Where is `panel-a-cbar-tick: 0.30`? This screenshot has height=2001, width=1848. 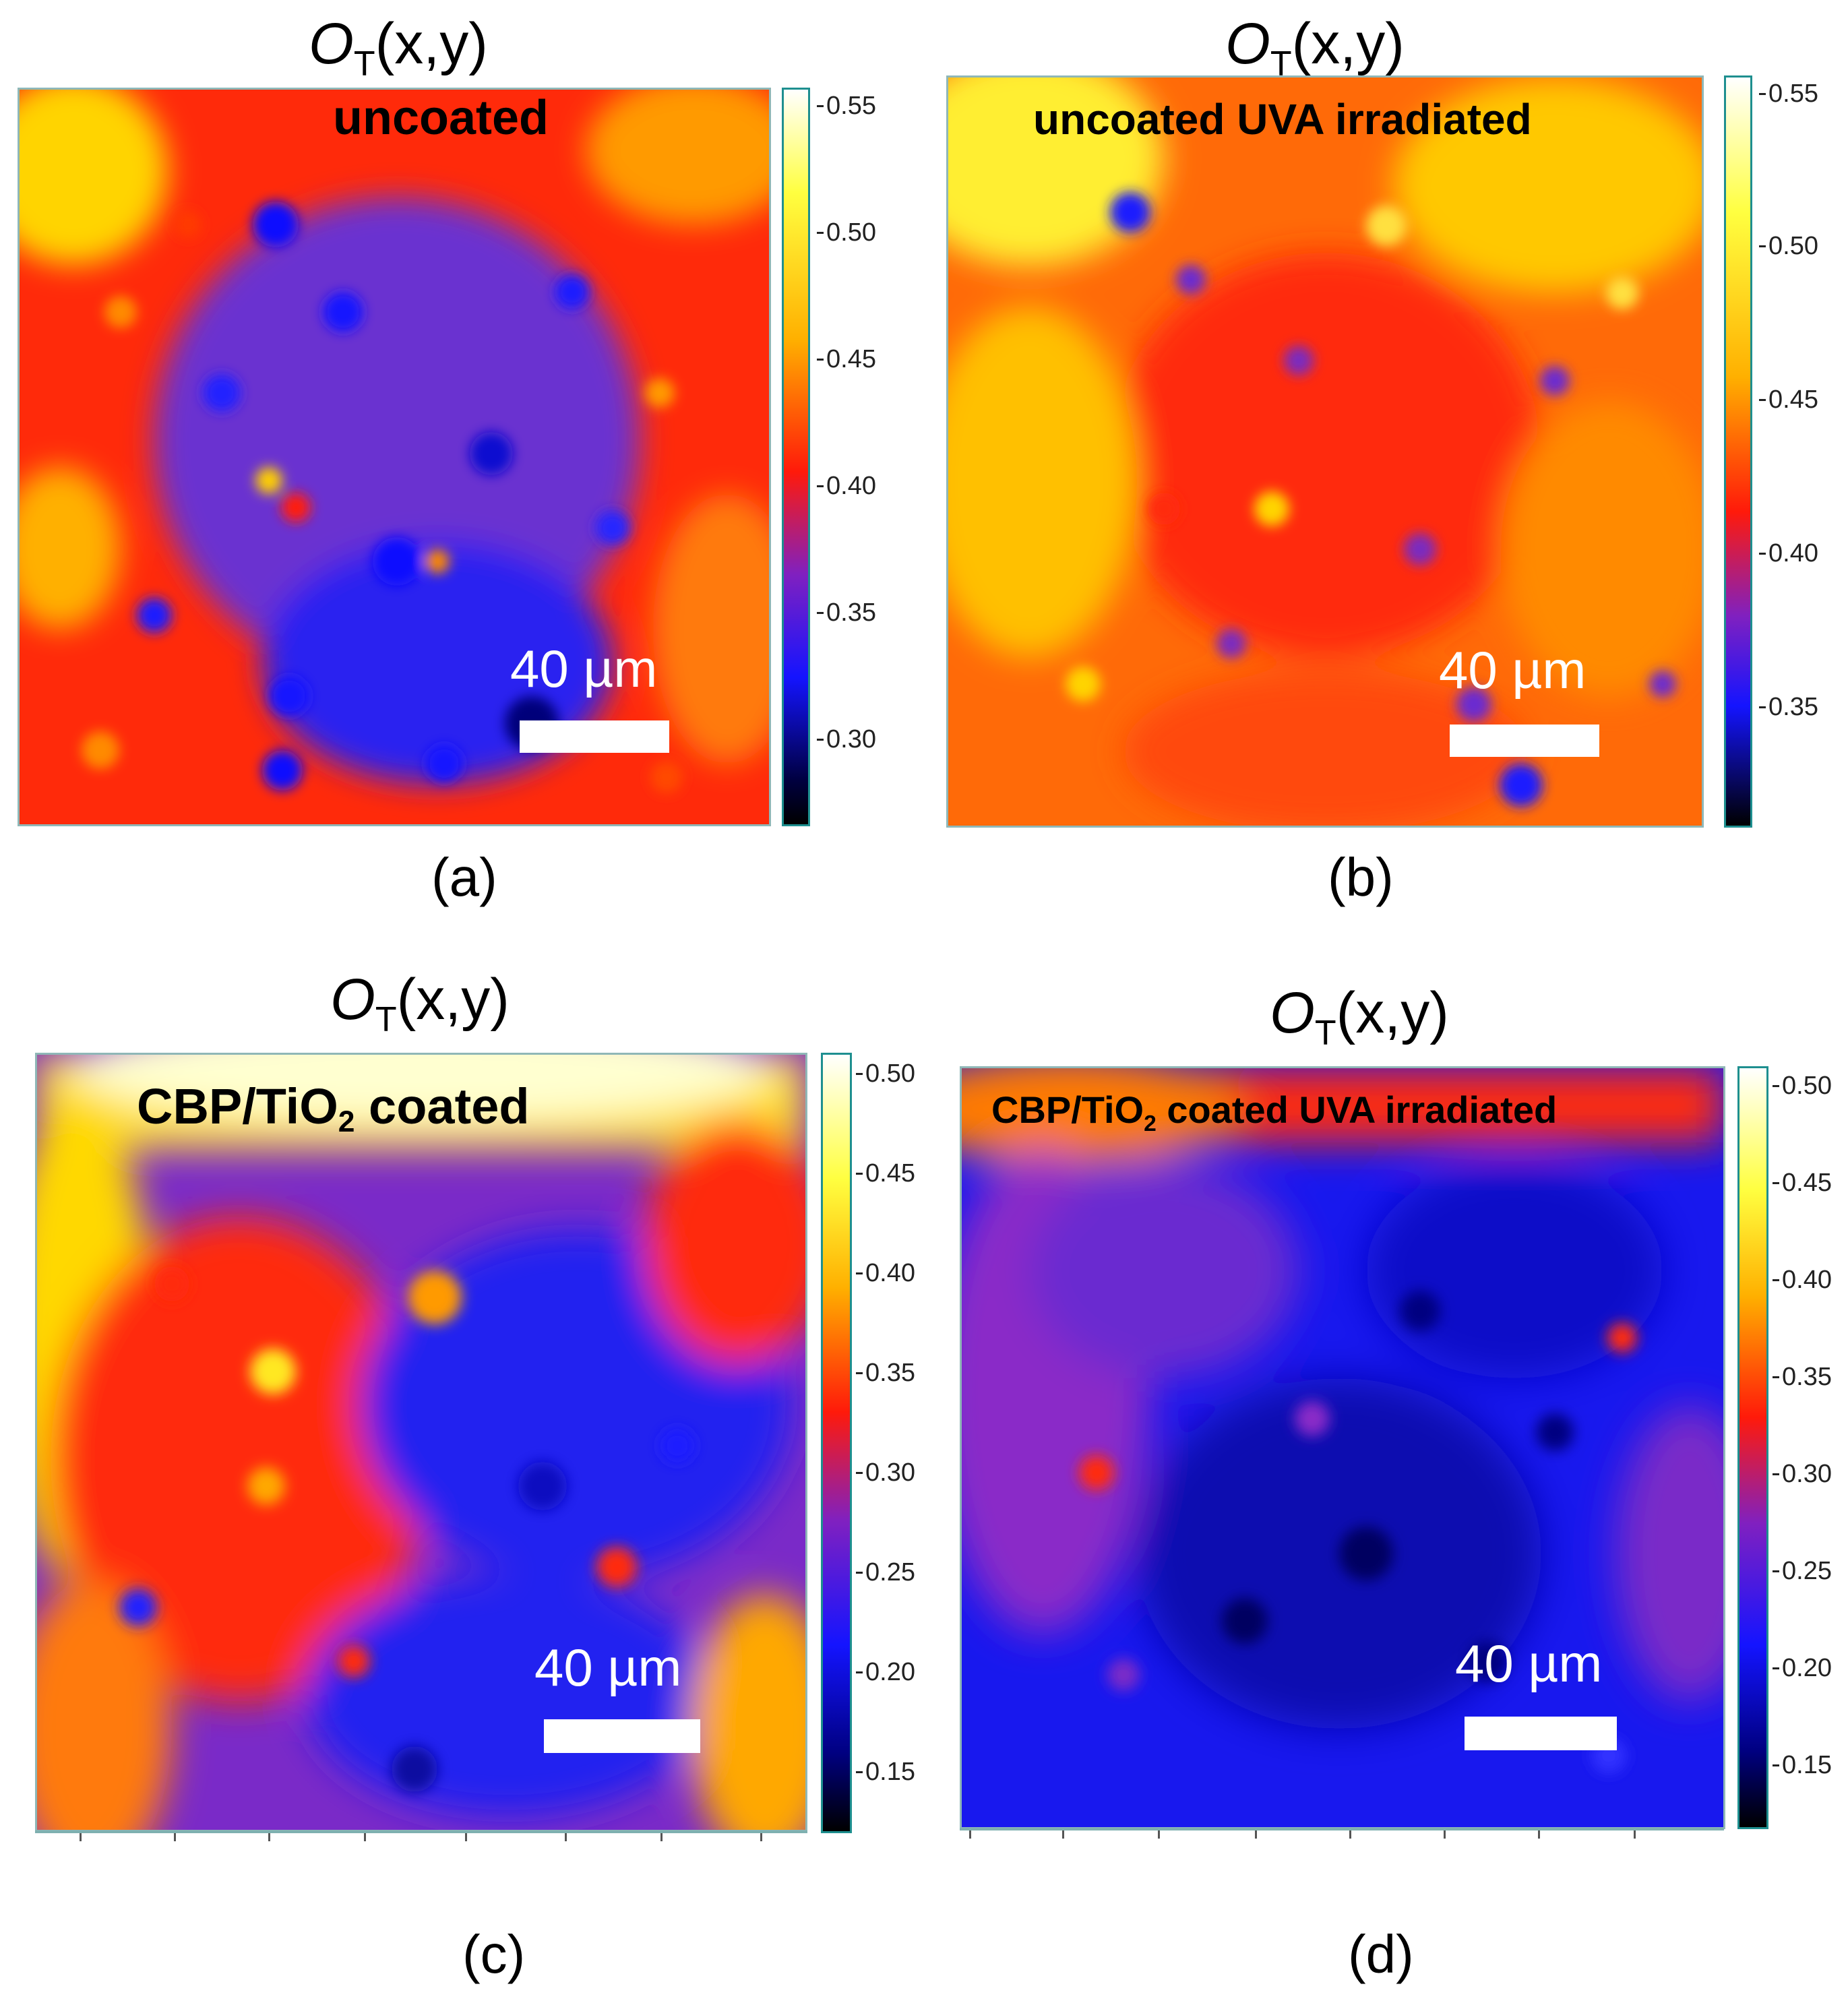
panel-a-cbar-tick: 0.30 is located at coordinates (847, 739).